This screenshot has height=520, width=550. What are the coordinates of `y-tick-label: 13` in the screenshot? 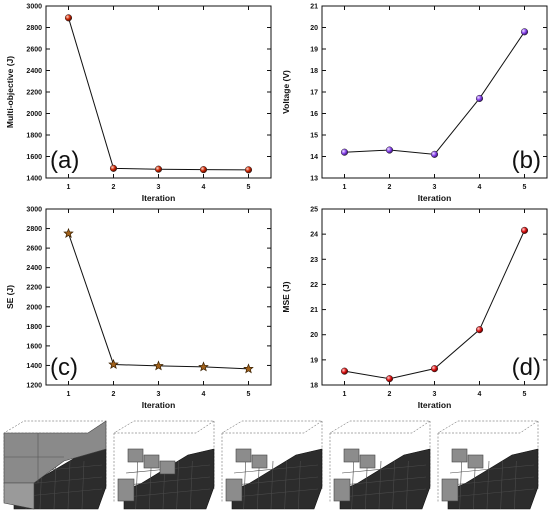 It's located at (314, 179).